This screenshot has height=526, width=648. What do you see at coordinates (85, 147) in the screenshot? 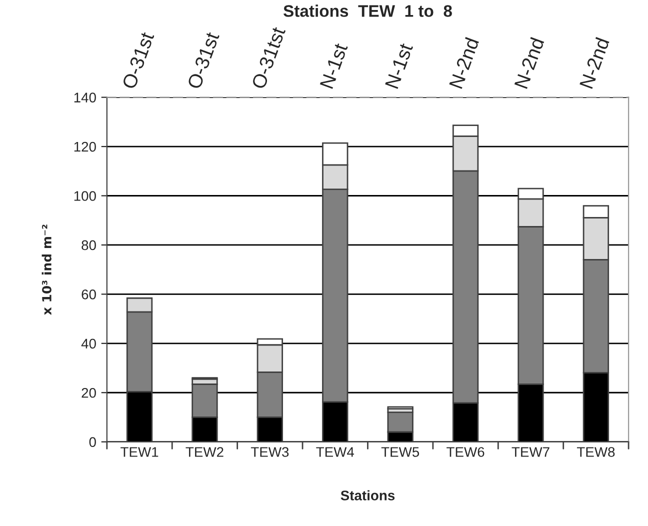
I see `y-tick-label: 120` at bounding box center [85, 147].